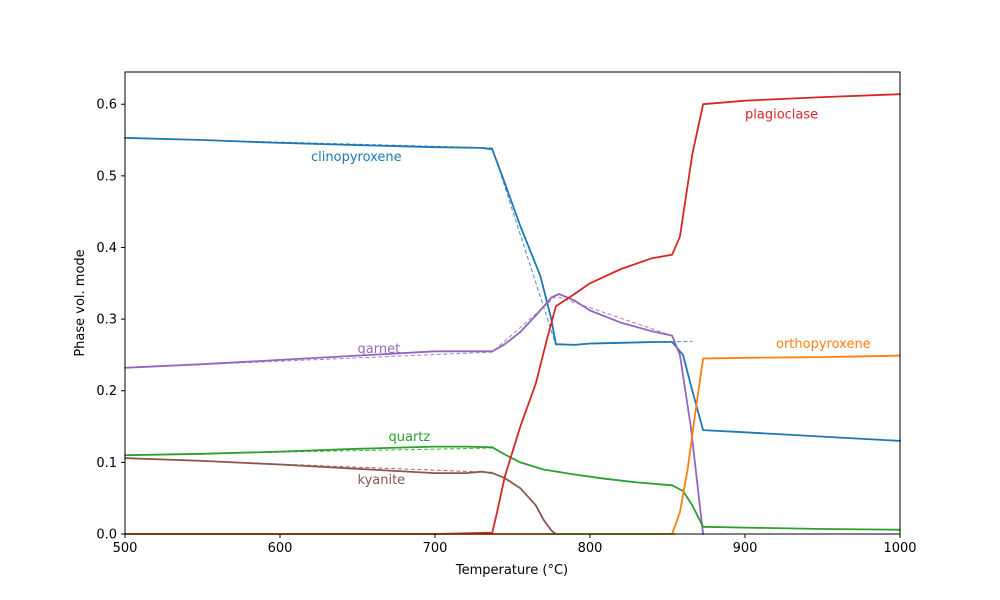 The image size is (1000, 600). I want to click on x-tick-label: 600, so click(280, 548).